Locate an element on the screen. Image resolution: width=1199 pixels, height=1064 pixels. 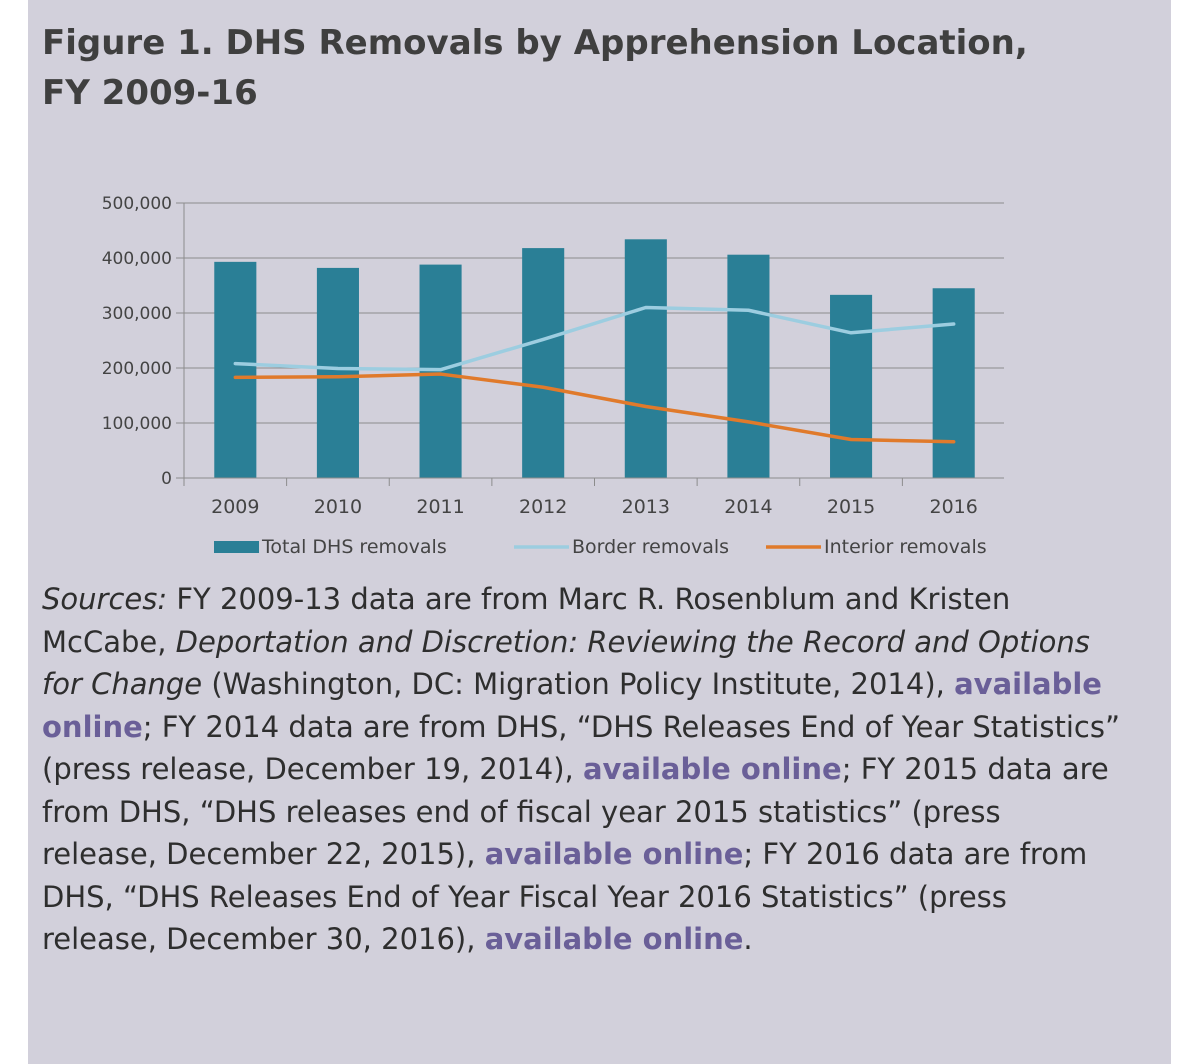
border-removals-line is located at coordinates (594, 338).